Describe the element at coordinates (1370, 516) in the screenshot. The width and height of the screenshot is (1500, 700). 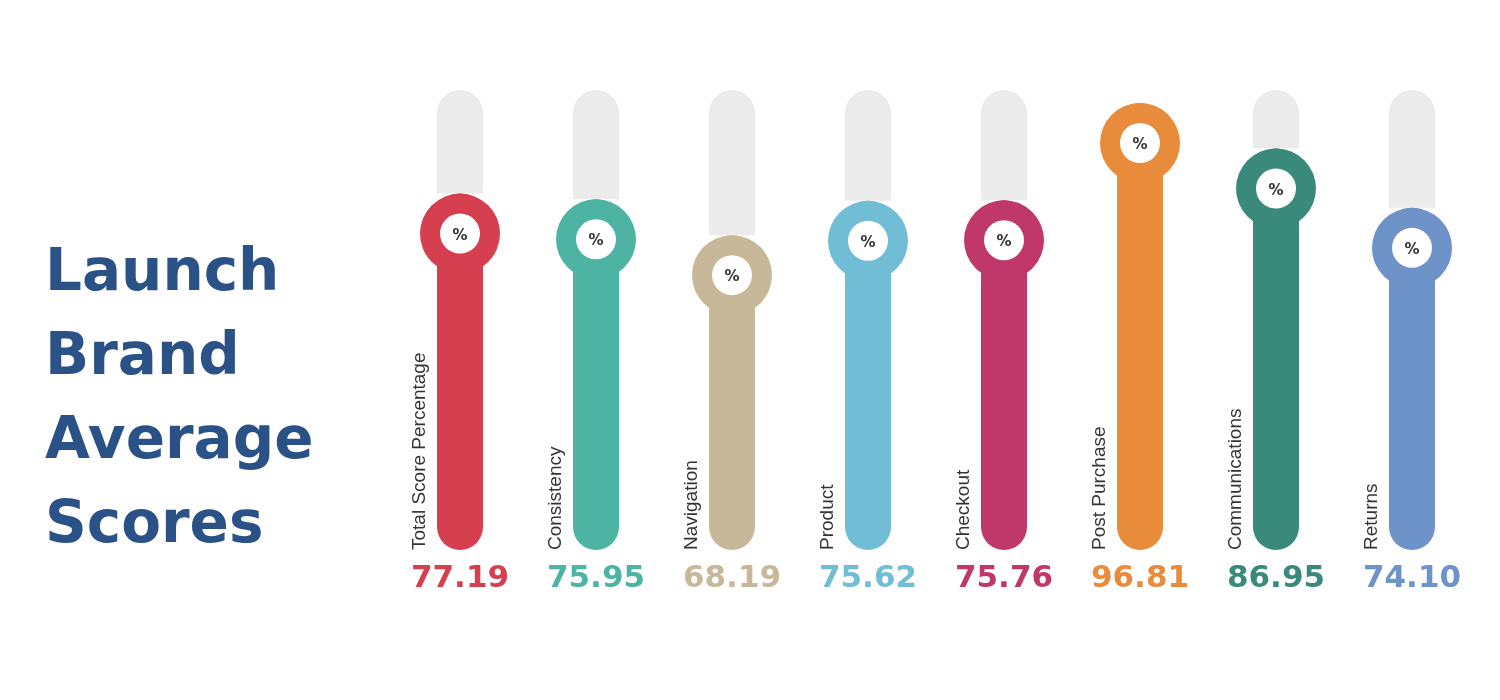
I see `x-tick-label: Returns` at that location.